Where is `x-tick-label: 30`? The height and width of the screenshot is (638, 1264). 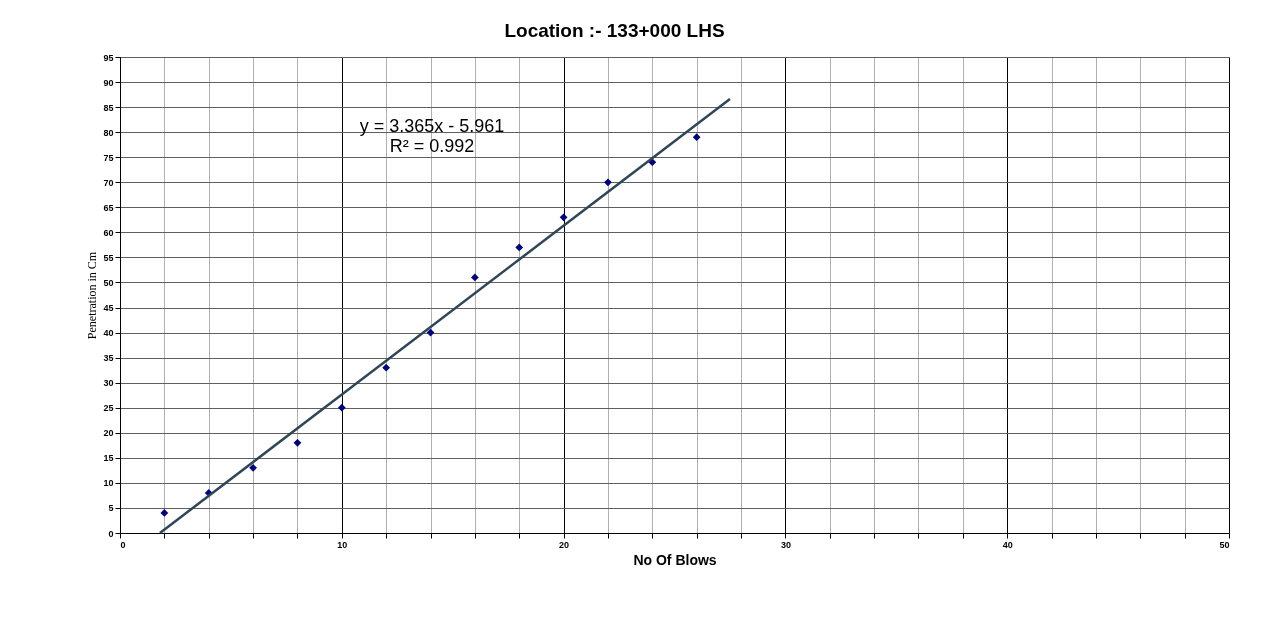
x-tick-label: 30 is located at coordinates (785, 544).